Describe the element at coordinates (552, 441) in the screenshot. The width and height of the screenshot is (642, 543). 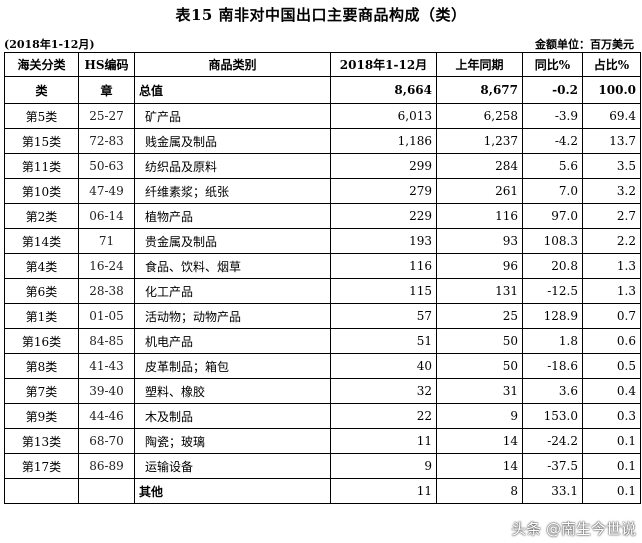
I see `cell-yoy: -24.2` at that location.